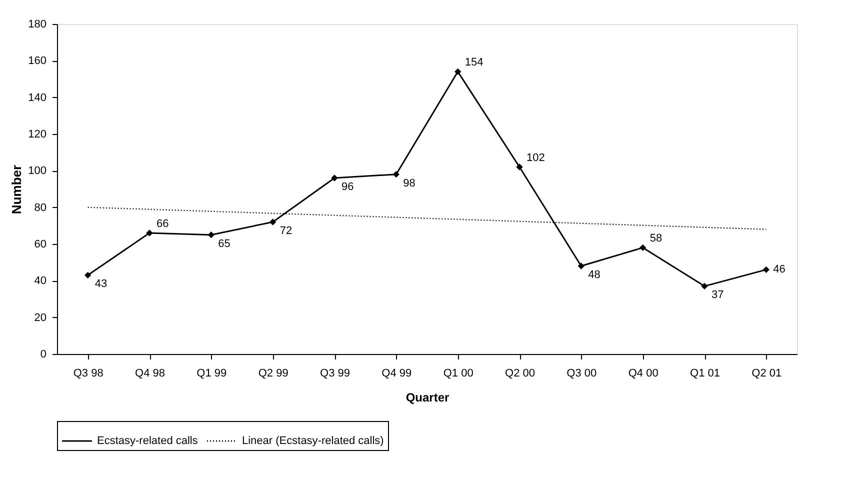 Image resolution: width=854 pixels, height=493 pixels. Describe the element at coordinates (779, 270) in the screenshot. I see `data-label: 46` at that location.